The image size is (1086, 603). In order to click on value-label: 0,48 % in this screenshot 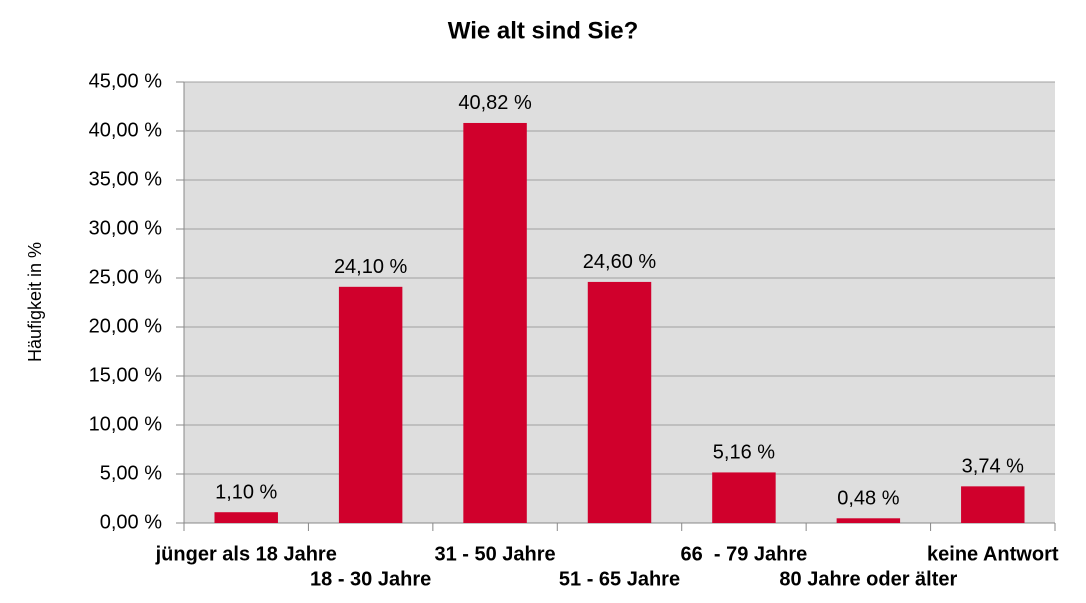, I will do `click(868, 499)`.